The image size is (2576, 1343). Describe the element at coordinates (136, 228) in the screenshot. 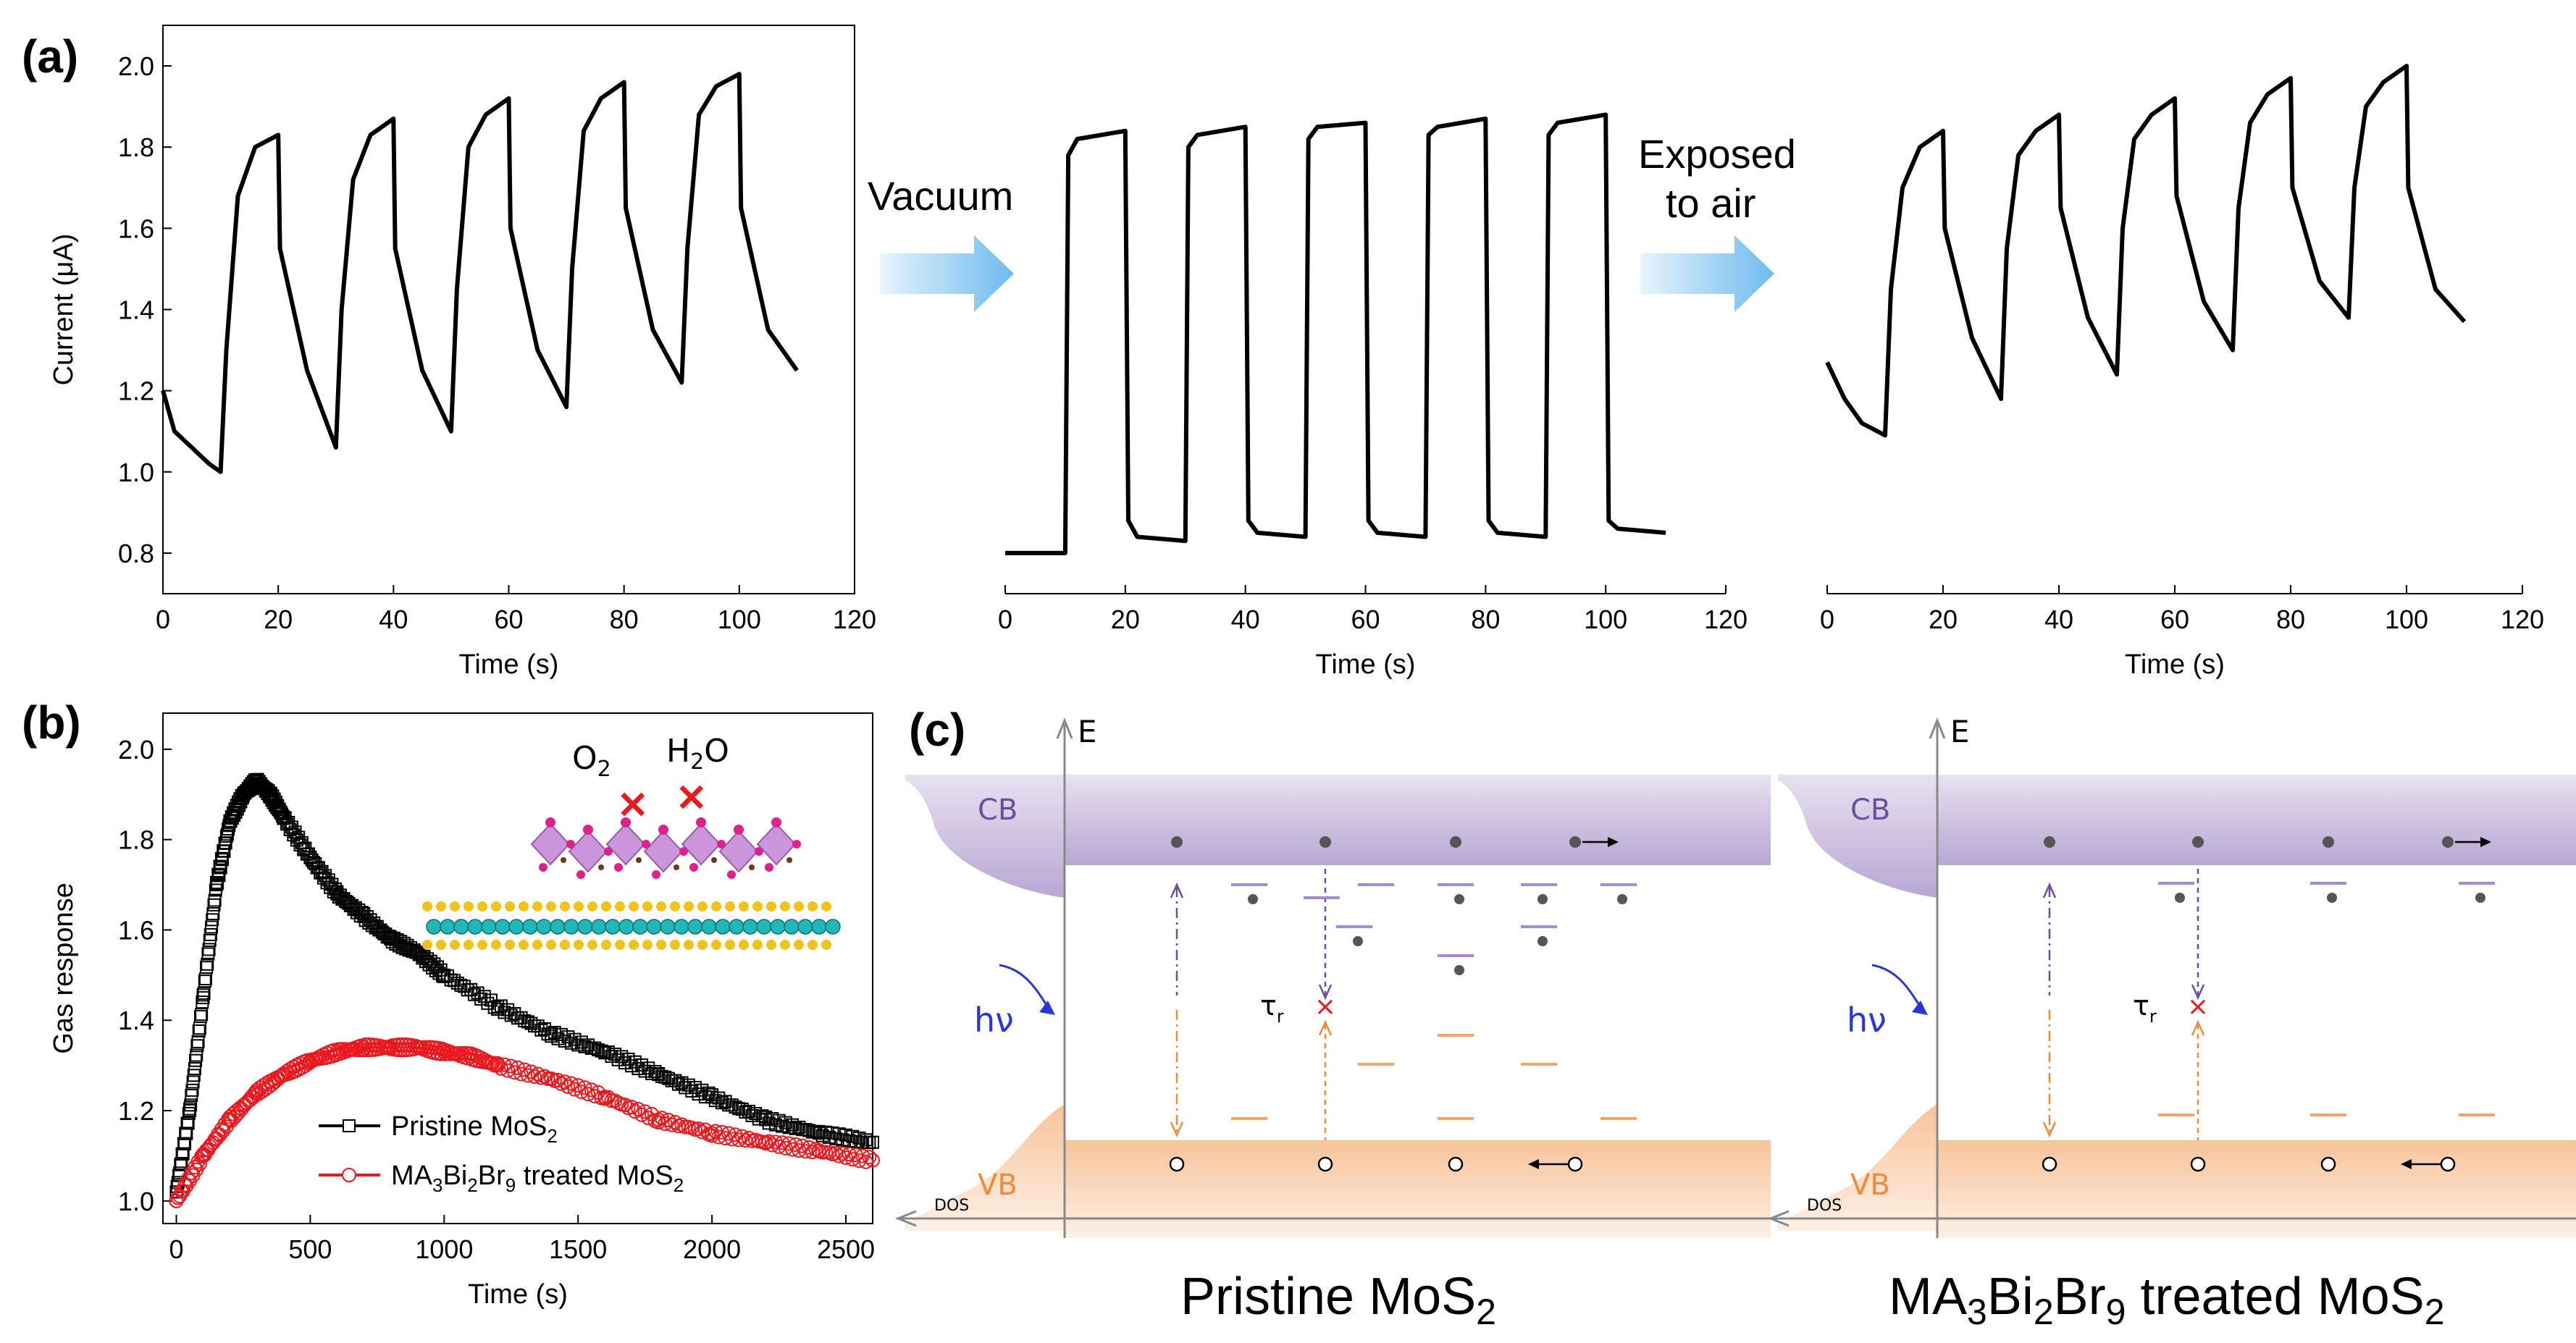

I see `y-tick-label: 1.6` at that location.